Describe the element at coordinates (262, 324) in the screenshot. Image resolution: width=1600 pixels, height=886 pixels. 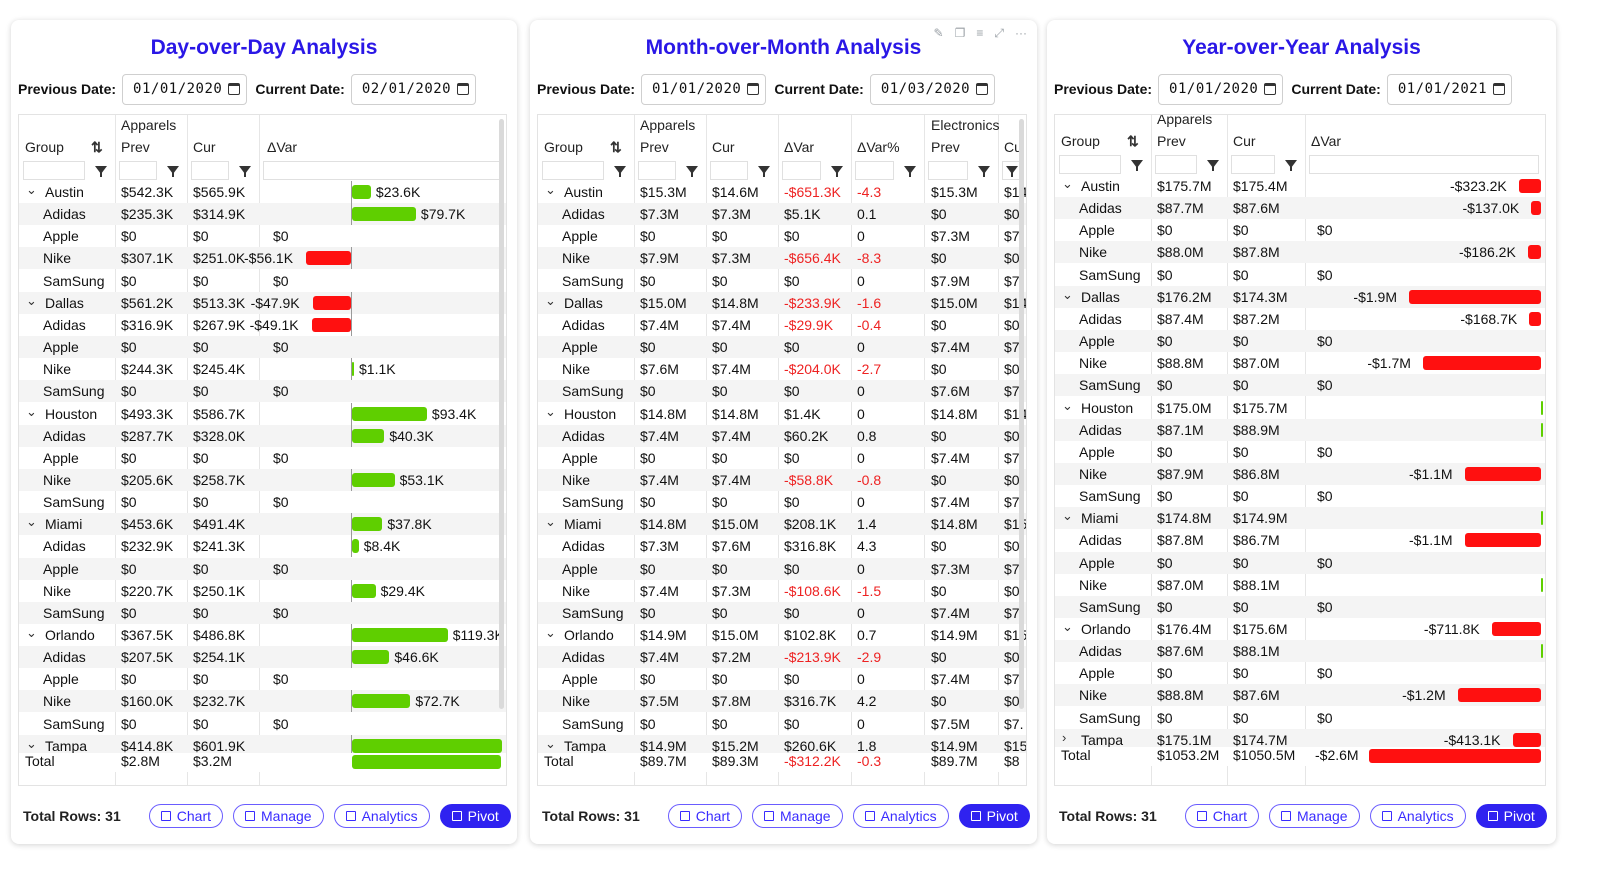
I see `table-row: Adidas $316.9K $267.9K -$49.1K` at that location.